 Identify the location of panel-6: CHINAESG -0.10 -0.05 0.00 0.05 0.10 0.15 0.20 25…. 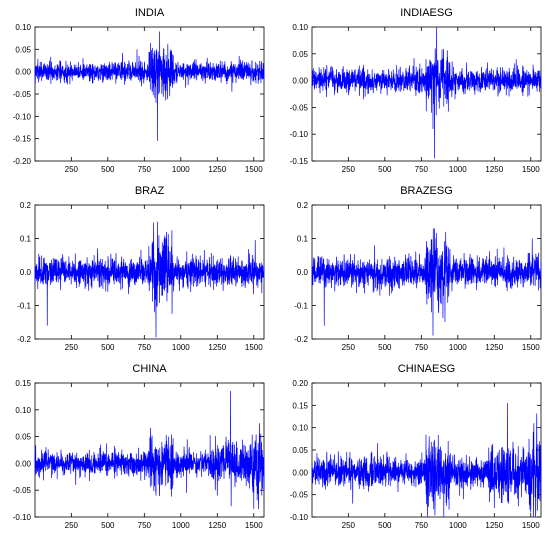
(416, 446).